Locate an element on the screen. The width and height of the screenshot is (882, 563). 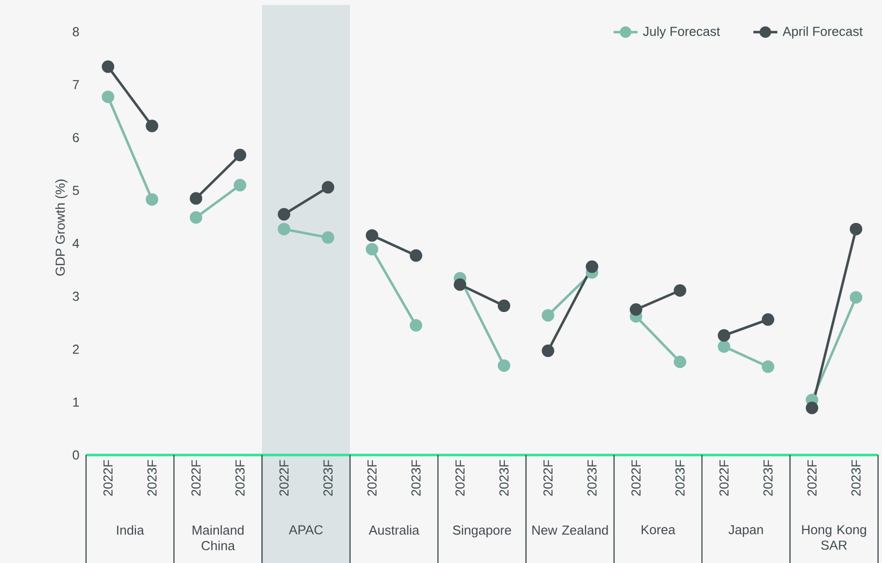
text: New Zealand is located at coordinates (570, 530).